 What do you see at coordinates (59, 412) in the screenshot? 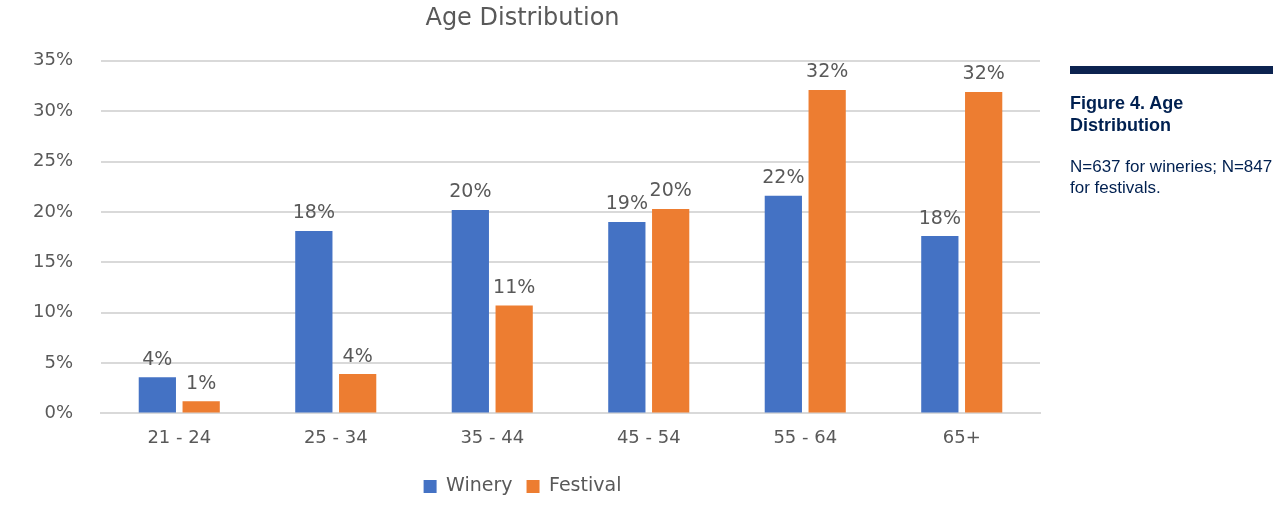
I see `y-tick-label: 0%` at bounding box center [59, 412].